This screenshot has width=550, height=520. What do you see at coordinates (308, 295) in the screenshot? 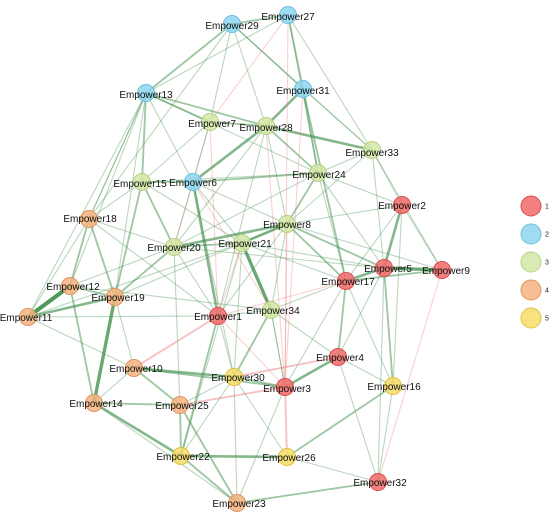
I see `edge-empower17-empower34` at bounding box center [308, 295].